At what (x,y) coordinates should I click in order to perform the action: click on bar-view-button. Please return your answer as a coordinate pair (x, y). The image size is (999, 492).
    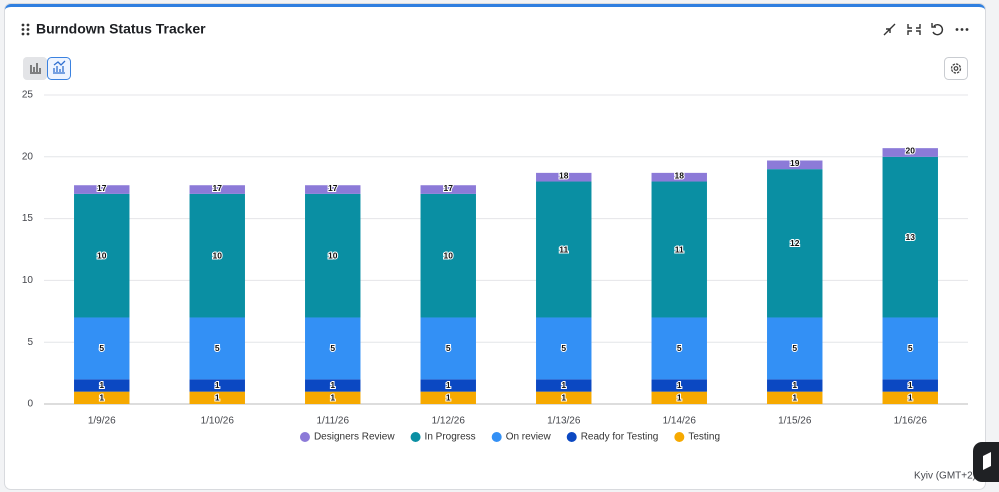
    Looking at the image, I should click on (35, 68).